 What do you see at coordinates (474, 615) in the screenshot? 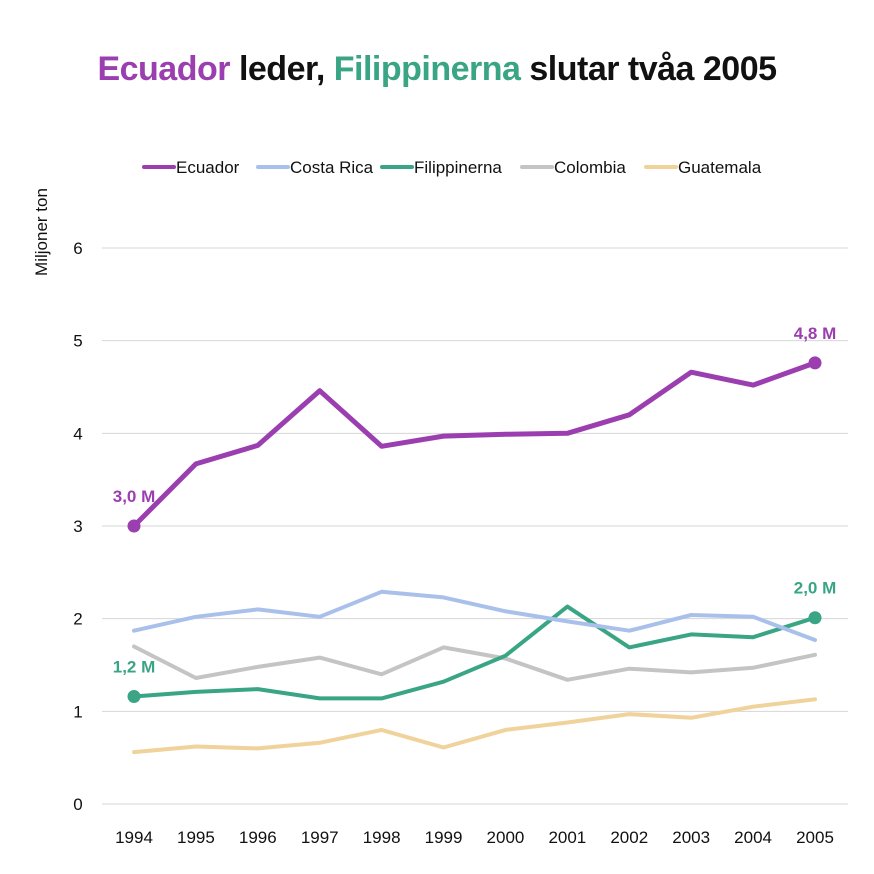
I see `series-line-costa-rica` at bounding box center [474, 615].